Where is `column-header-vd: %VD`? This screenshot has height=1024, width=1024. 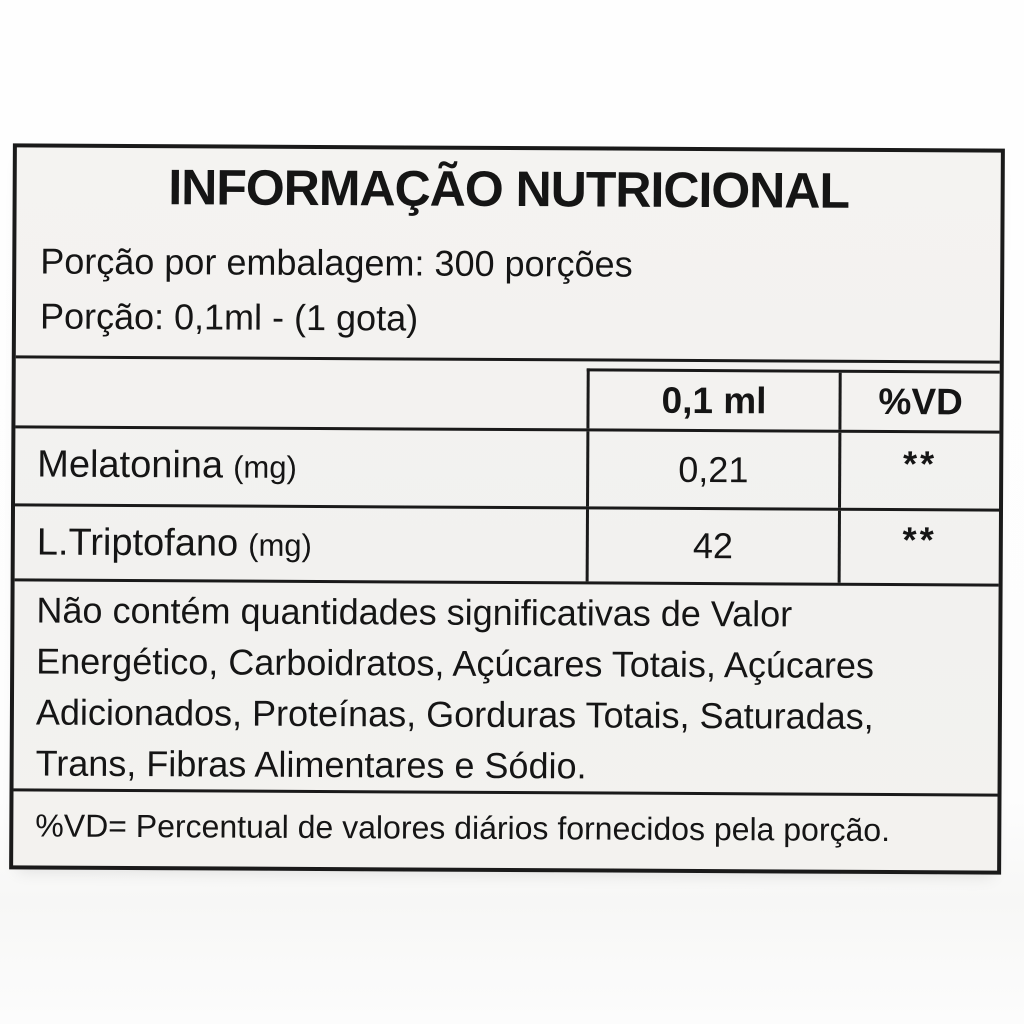
column-header-vd: %VD is located at coordinates (919, 401).